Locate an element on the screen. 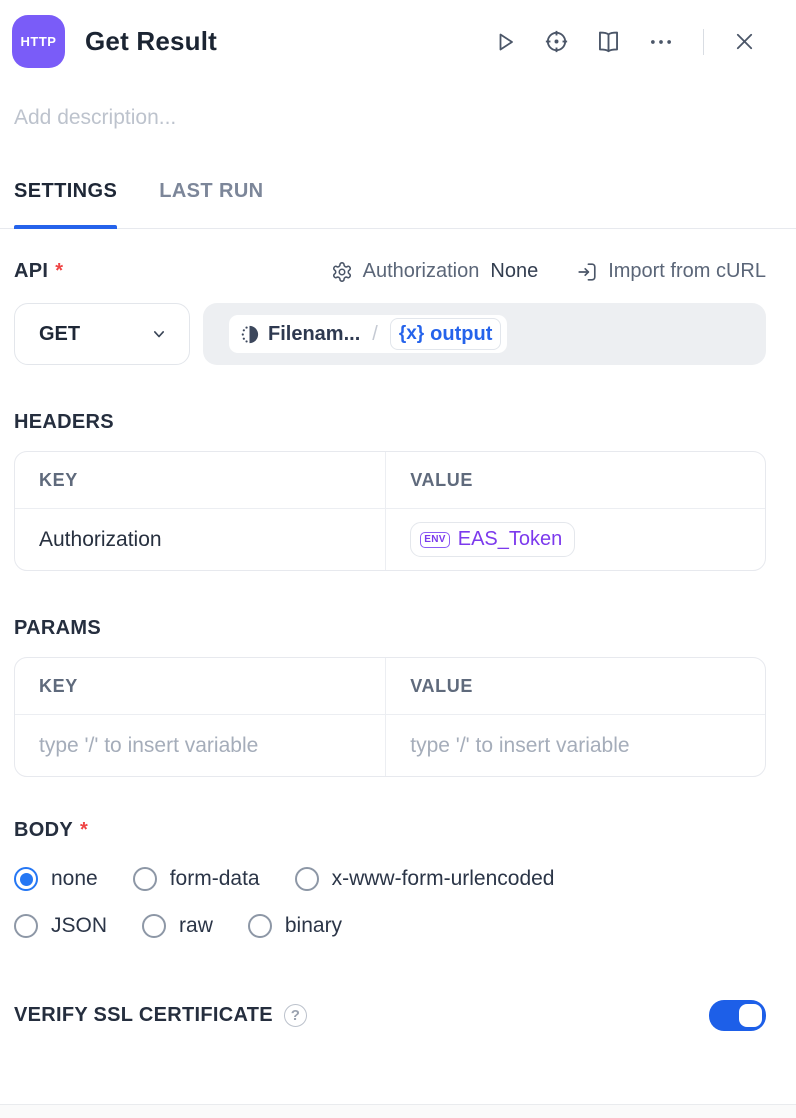 This screenshot has width=796, height=1118. required-asterisk: * is located at coordinates (59, 271).